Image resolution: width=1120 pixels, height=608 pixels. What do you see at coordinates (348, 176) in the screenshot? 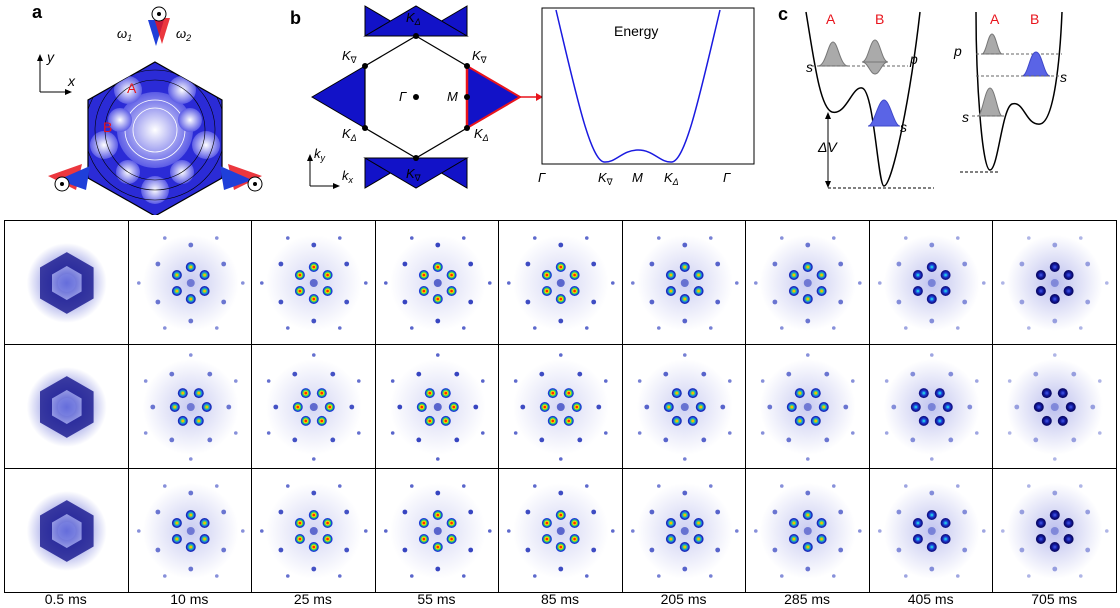
I see `axis-kx-label: kx` at bounding box center [348, 176].